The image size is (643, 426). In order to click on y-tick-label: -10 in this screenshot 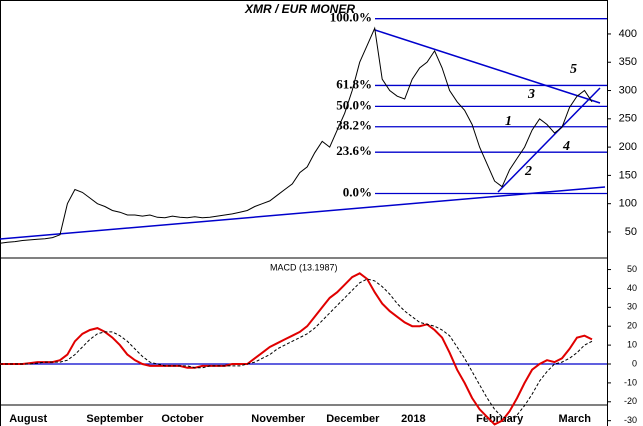, I will do `click(630, 382)`.